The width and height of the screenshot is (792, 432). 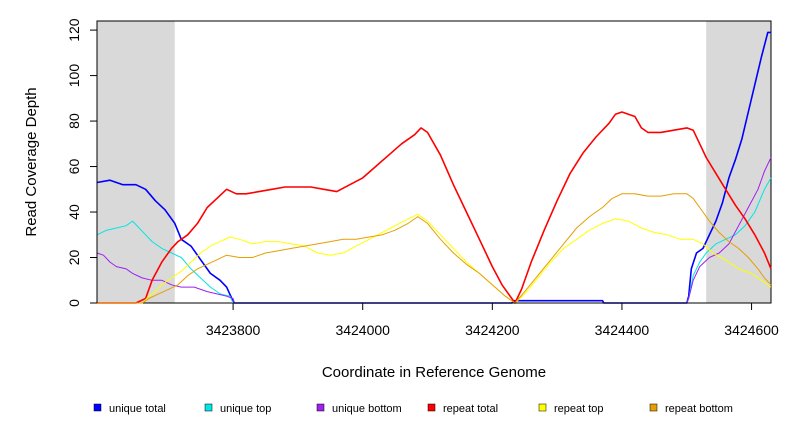 What do you see at coordinates (492, 320) in the screenshot?
I see `x-axis: 3423800 3424000 3424200 3424400 3424600` at bounding box center [492, 320].